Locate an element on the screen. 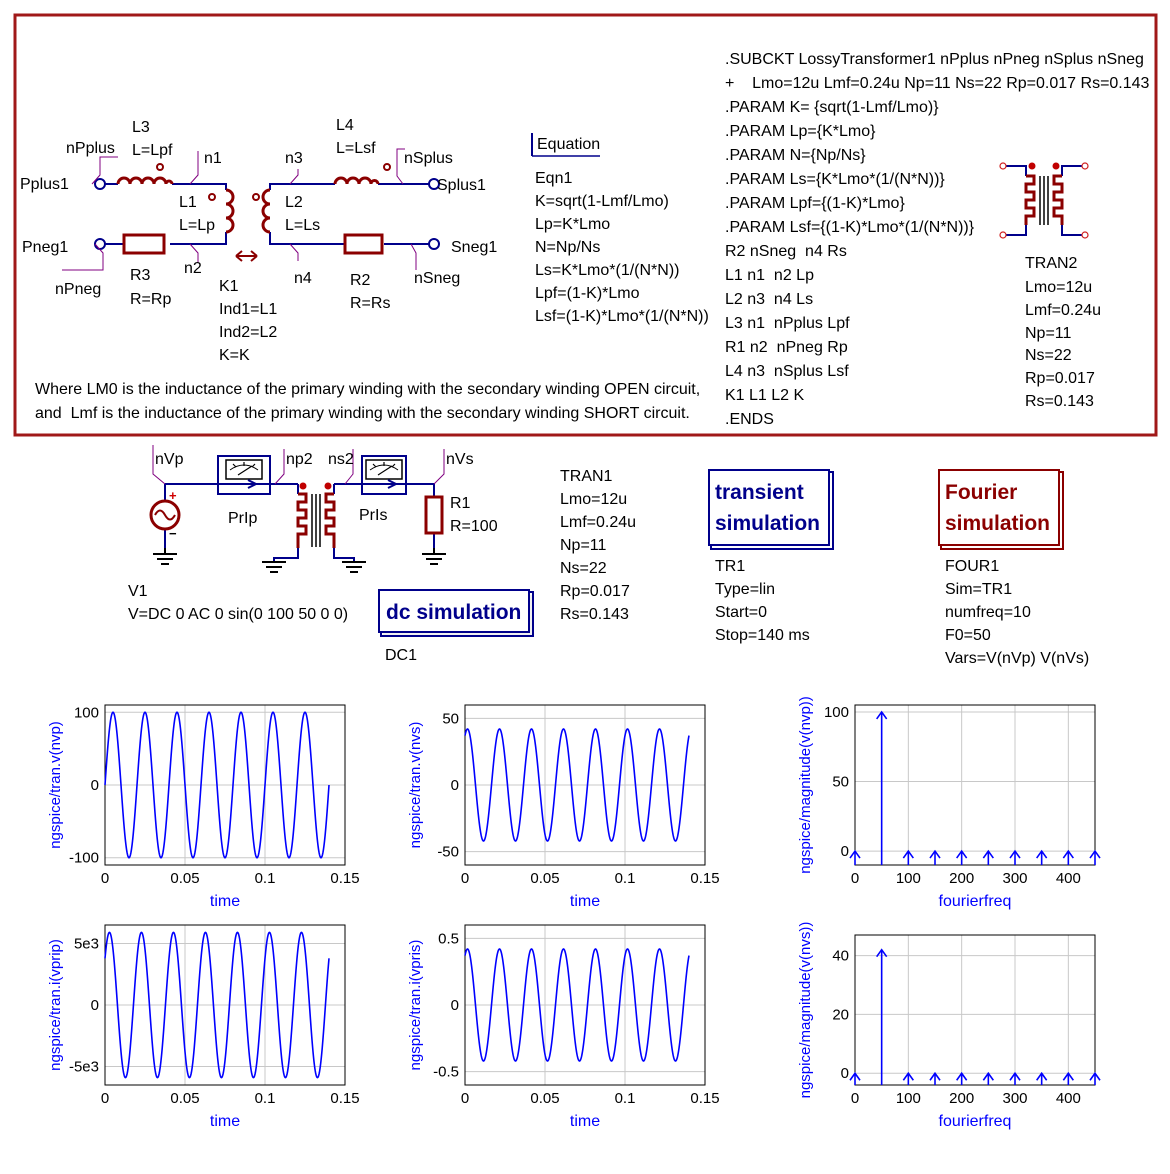  y-tick-label: 40 is located at coordinates (840, 956).